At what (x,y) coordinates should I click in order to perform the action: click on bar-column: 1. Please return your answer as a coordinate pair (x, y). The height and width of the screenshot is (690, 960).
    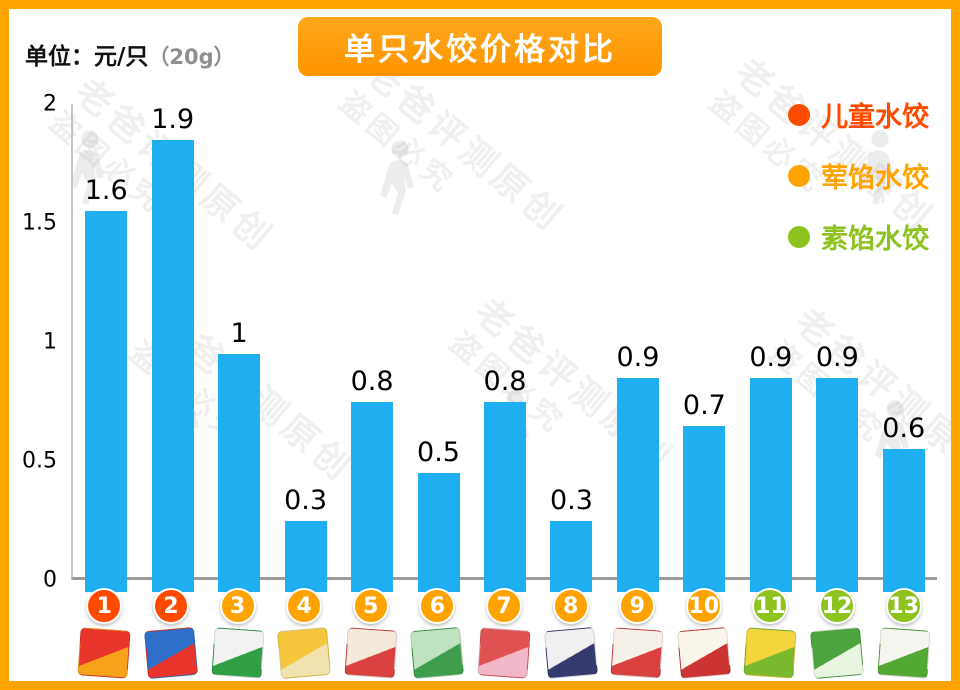
    Looking at the image, I should click on (239, 455).